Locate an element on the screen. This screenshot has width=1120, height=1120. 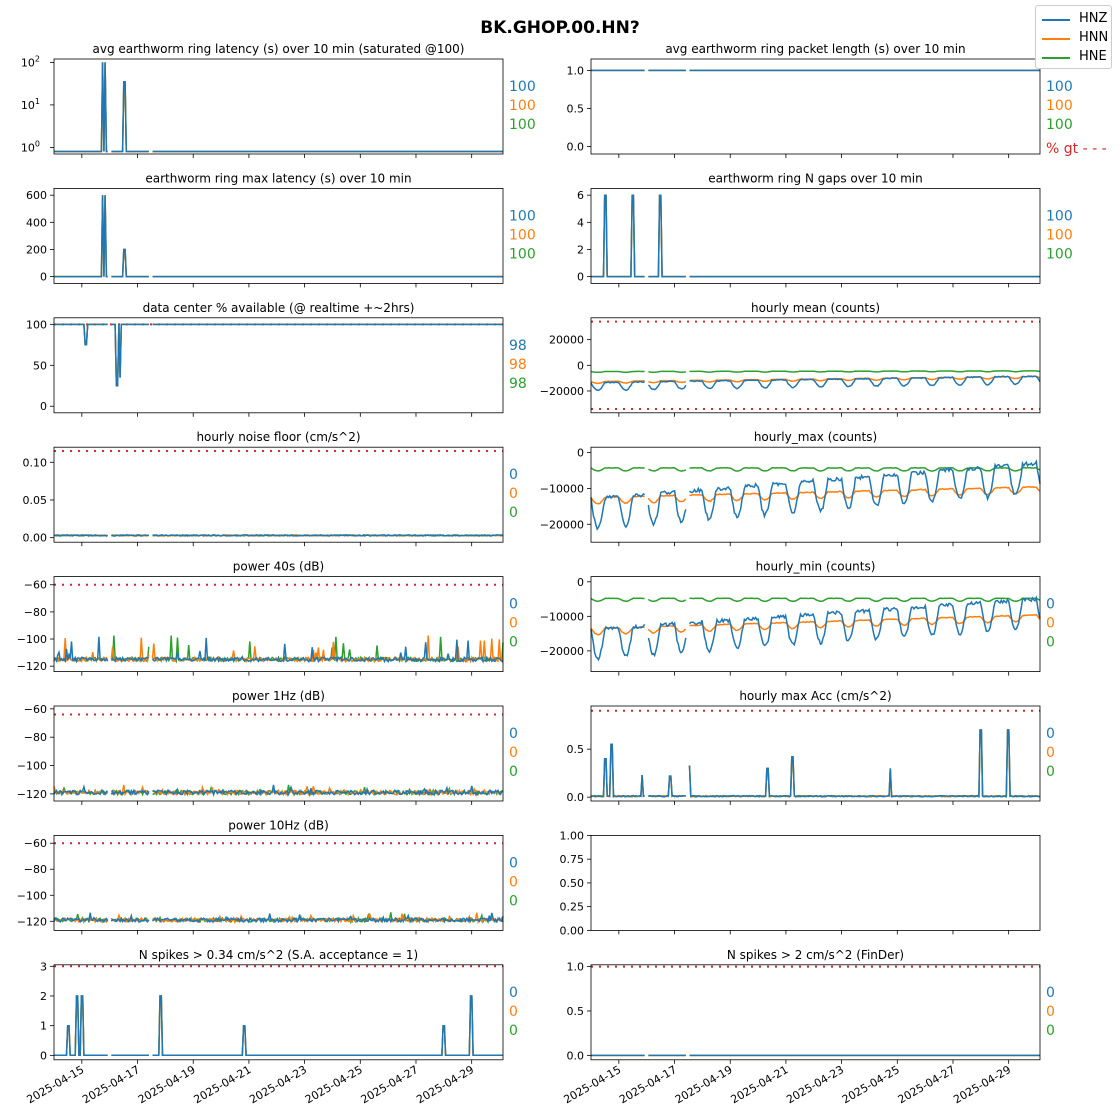
panel-p12: power 10Hz (dB) −120 −100 −80 −60 0 0 0 is located at coordinates (267, 876).